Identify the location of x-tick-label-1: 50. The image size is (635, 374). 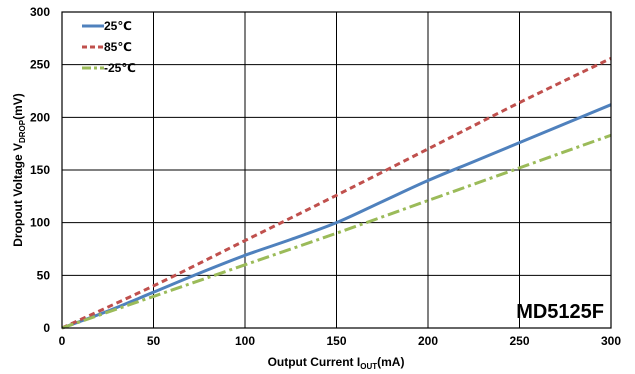
(154, 341).